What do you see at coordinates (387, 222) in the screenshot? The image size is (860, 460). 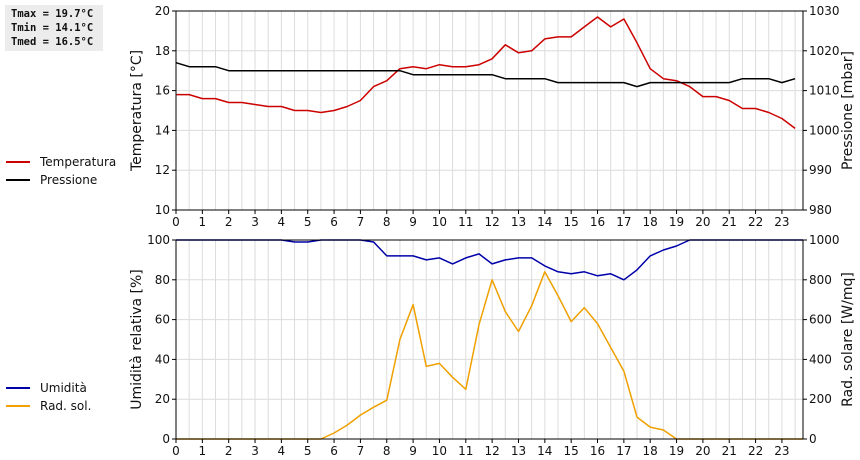 I see `chart1-x-tick-label: 8` at bounding box center [387, 222].